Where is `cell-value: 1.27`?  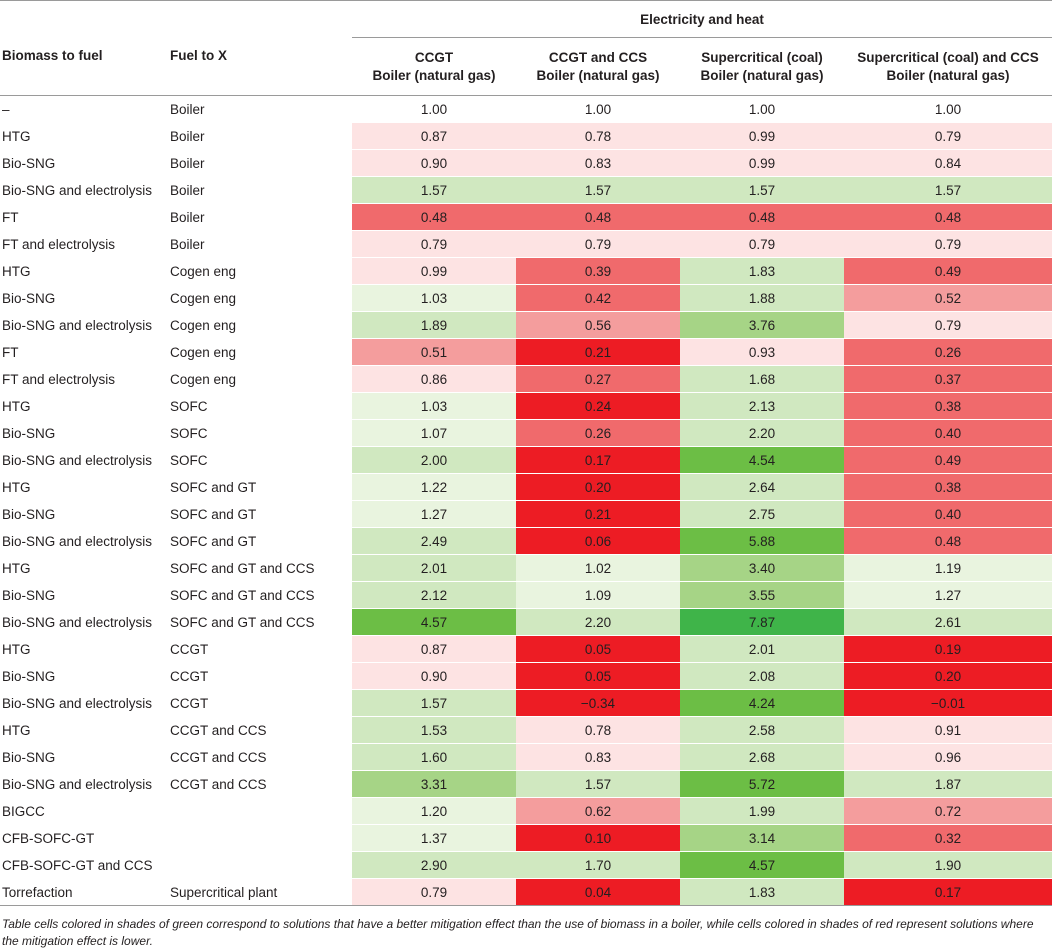
cell-value: 1.27 is located at coordinates (948, 595).